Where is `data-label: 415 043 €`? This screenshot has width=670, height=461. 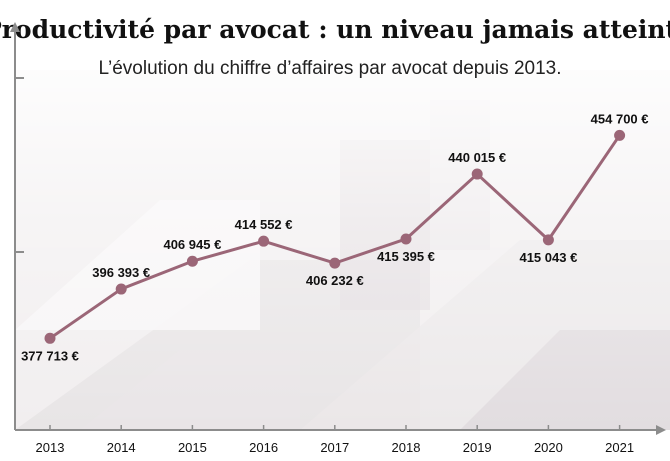 data-label: 415 043 € is located at coordinates (548, 257).